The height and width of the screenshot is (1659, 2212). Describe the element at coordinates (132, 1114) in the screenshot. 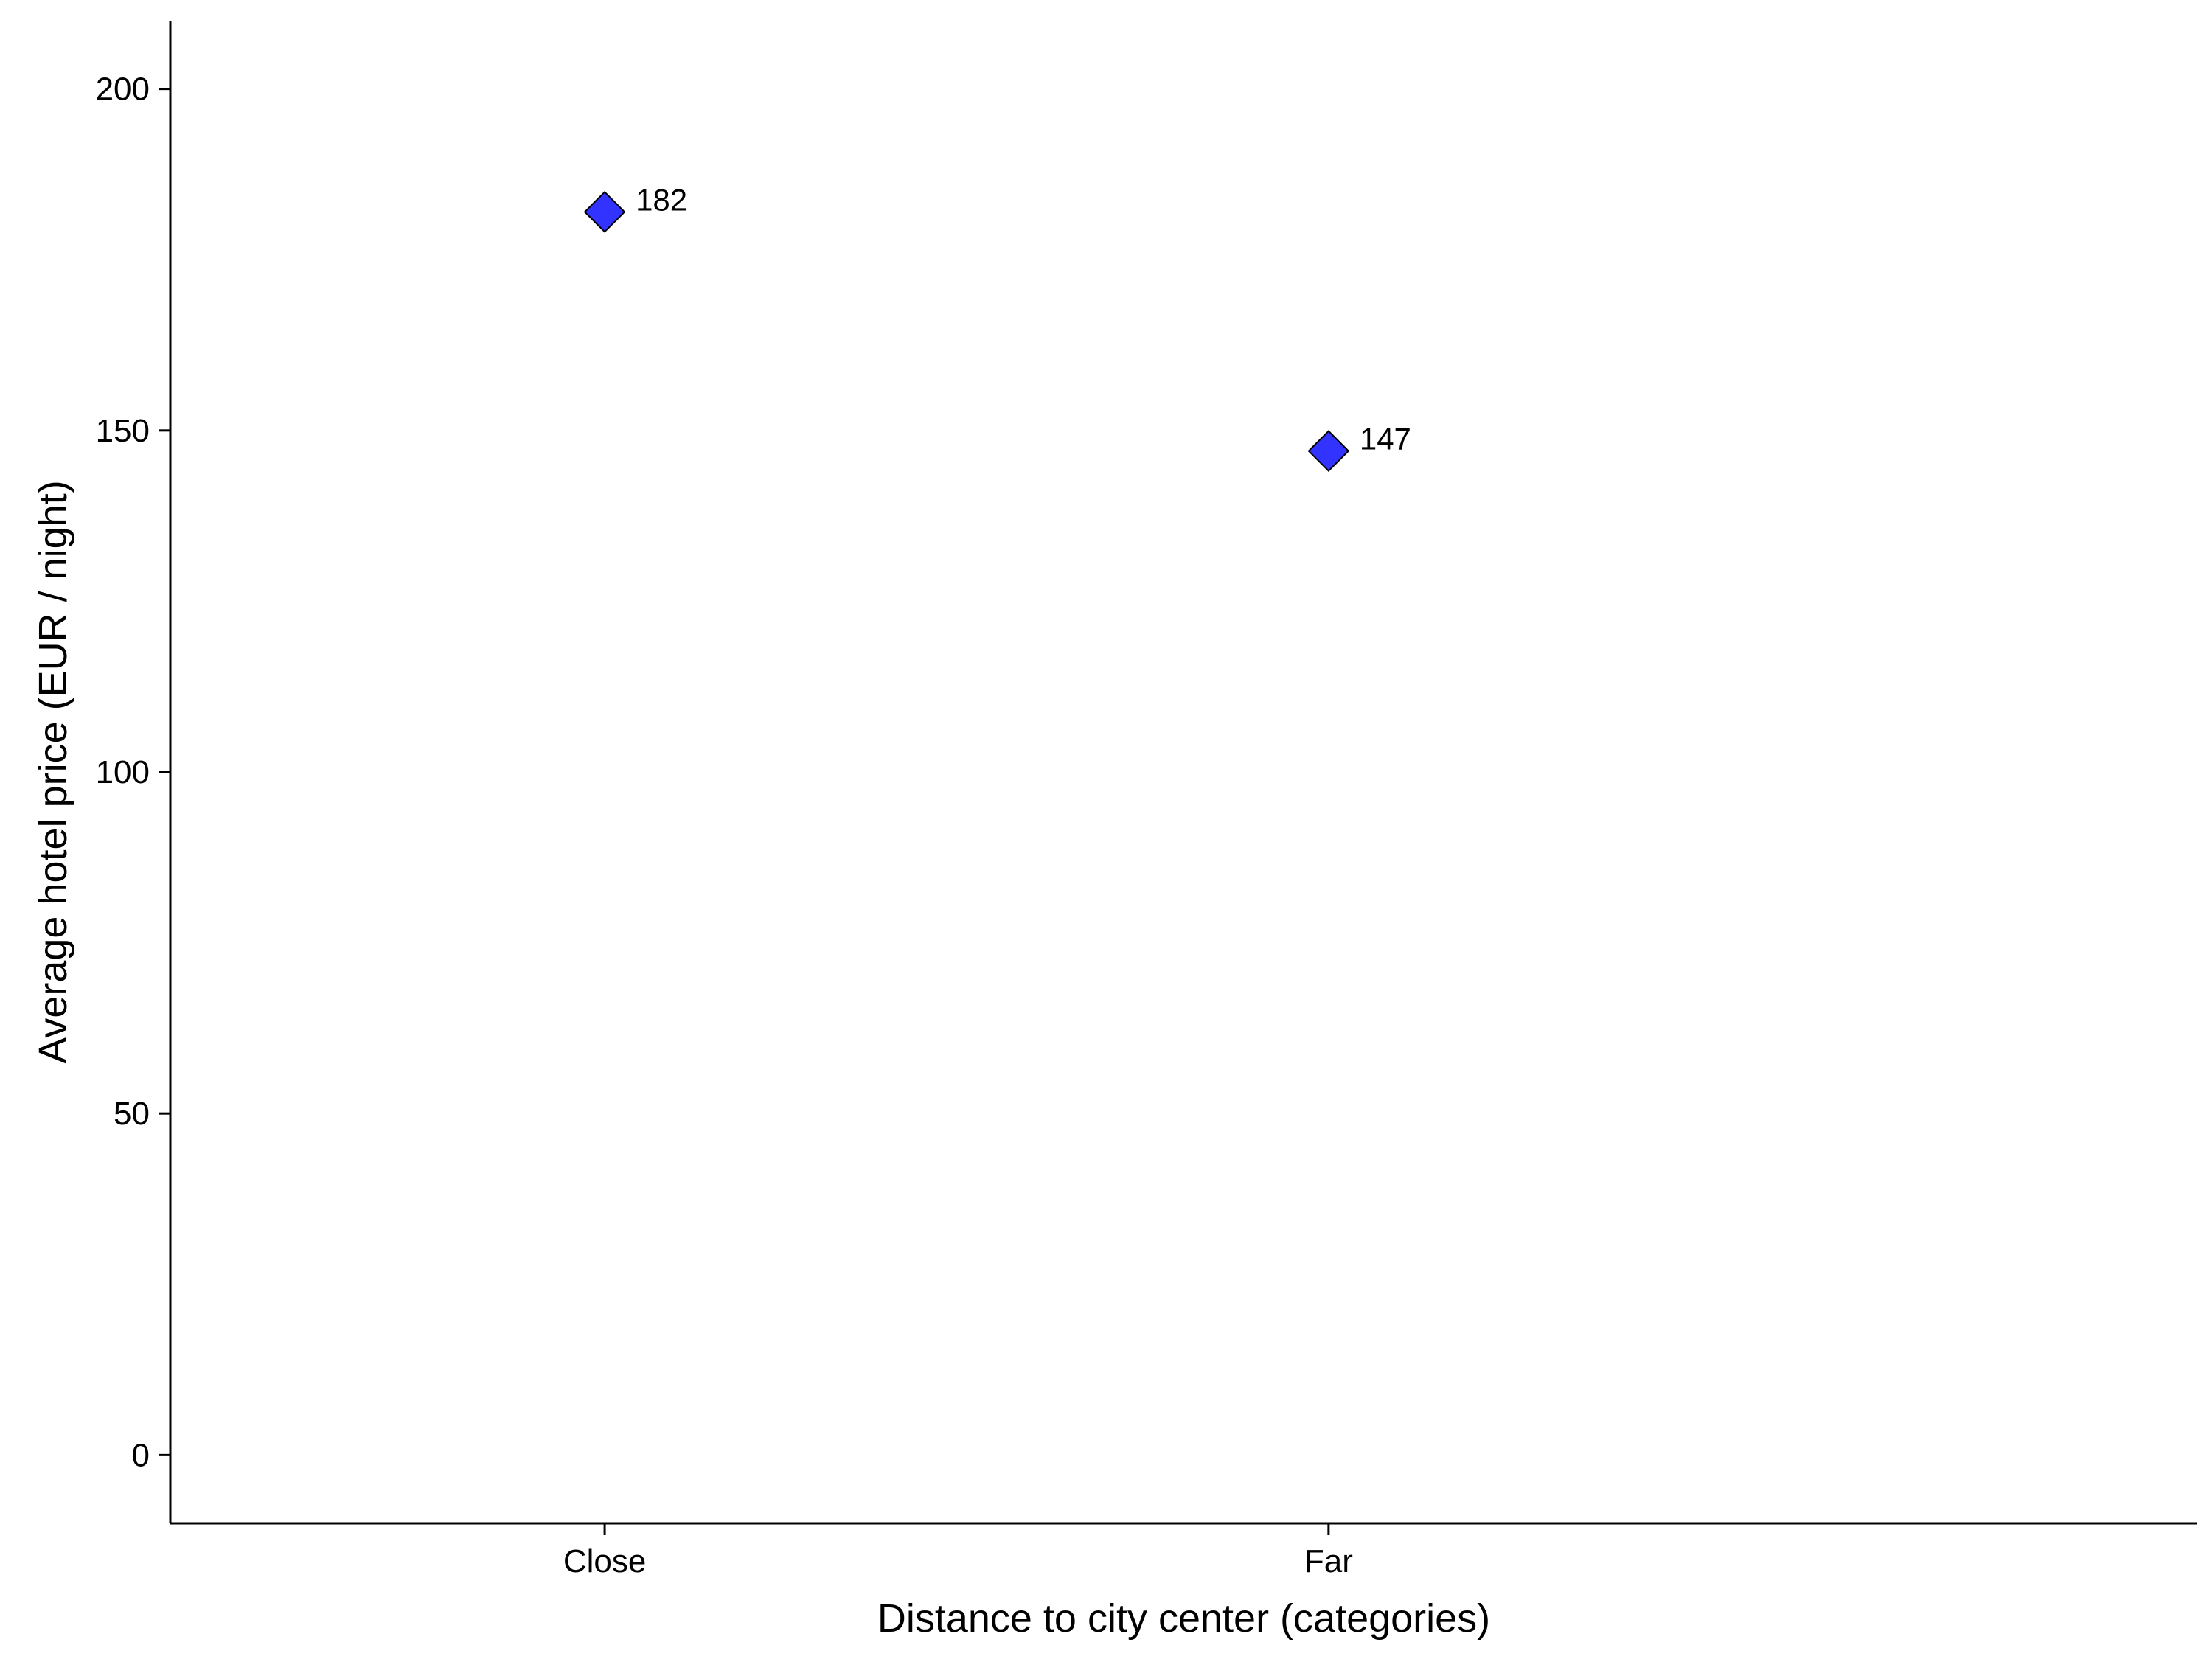

I see `y-tick-label: 50` at that location.